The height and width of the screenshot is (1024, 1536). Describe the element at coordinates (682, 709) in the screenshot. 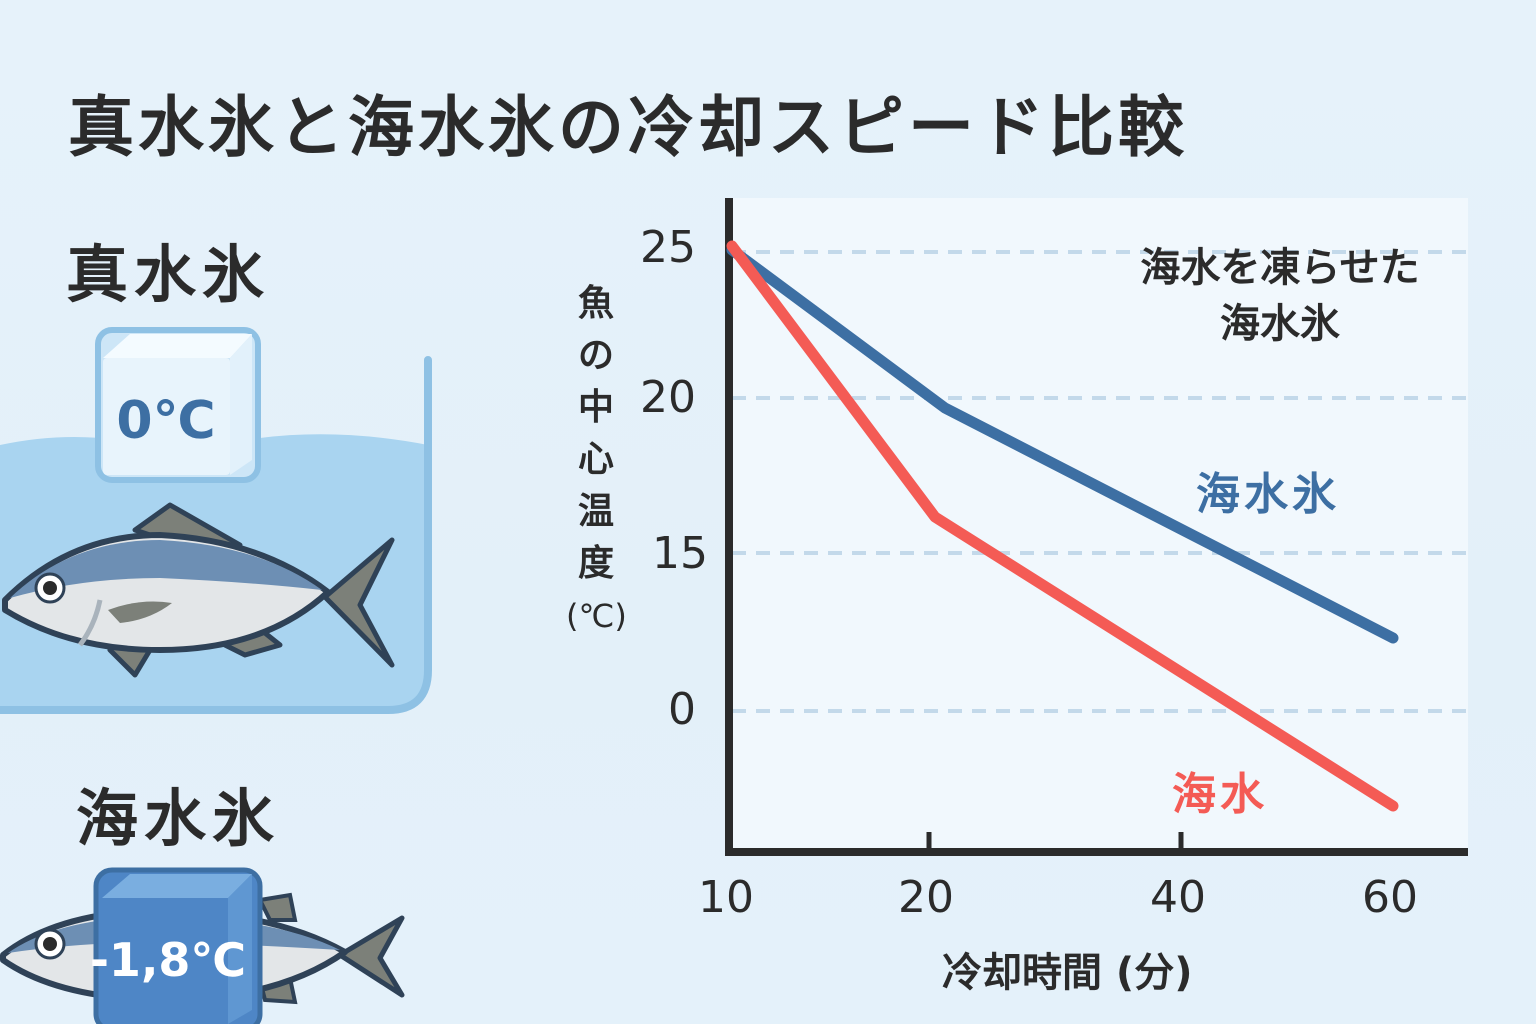

I see `y-tick-label: 0` at that location.